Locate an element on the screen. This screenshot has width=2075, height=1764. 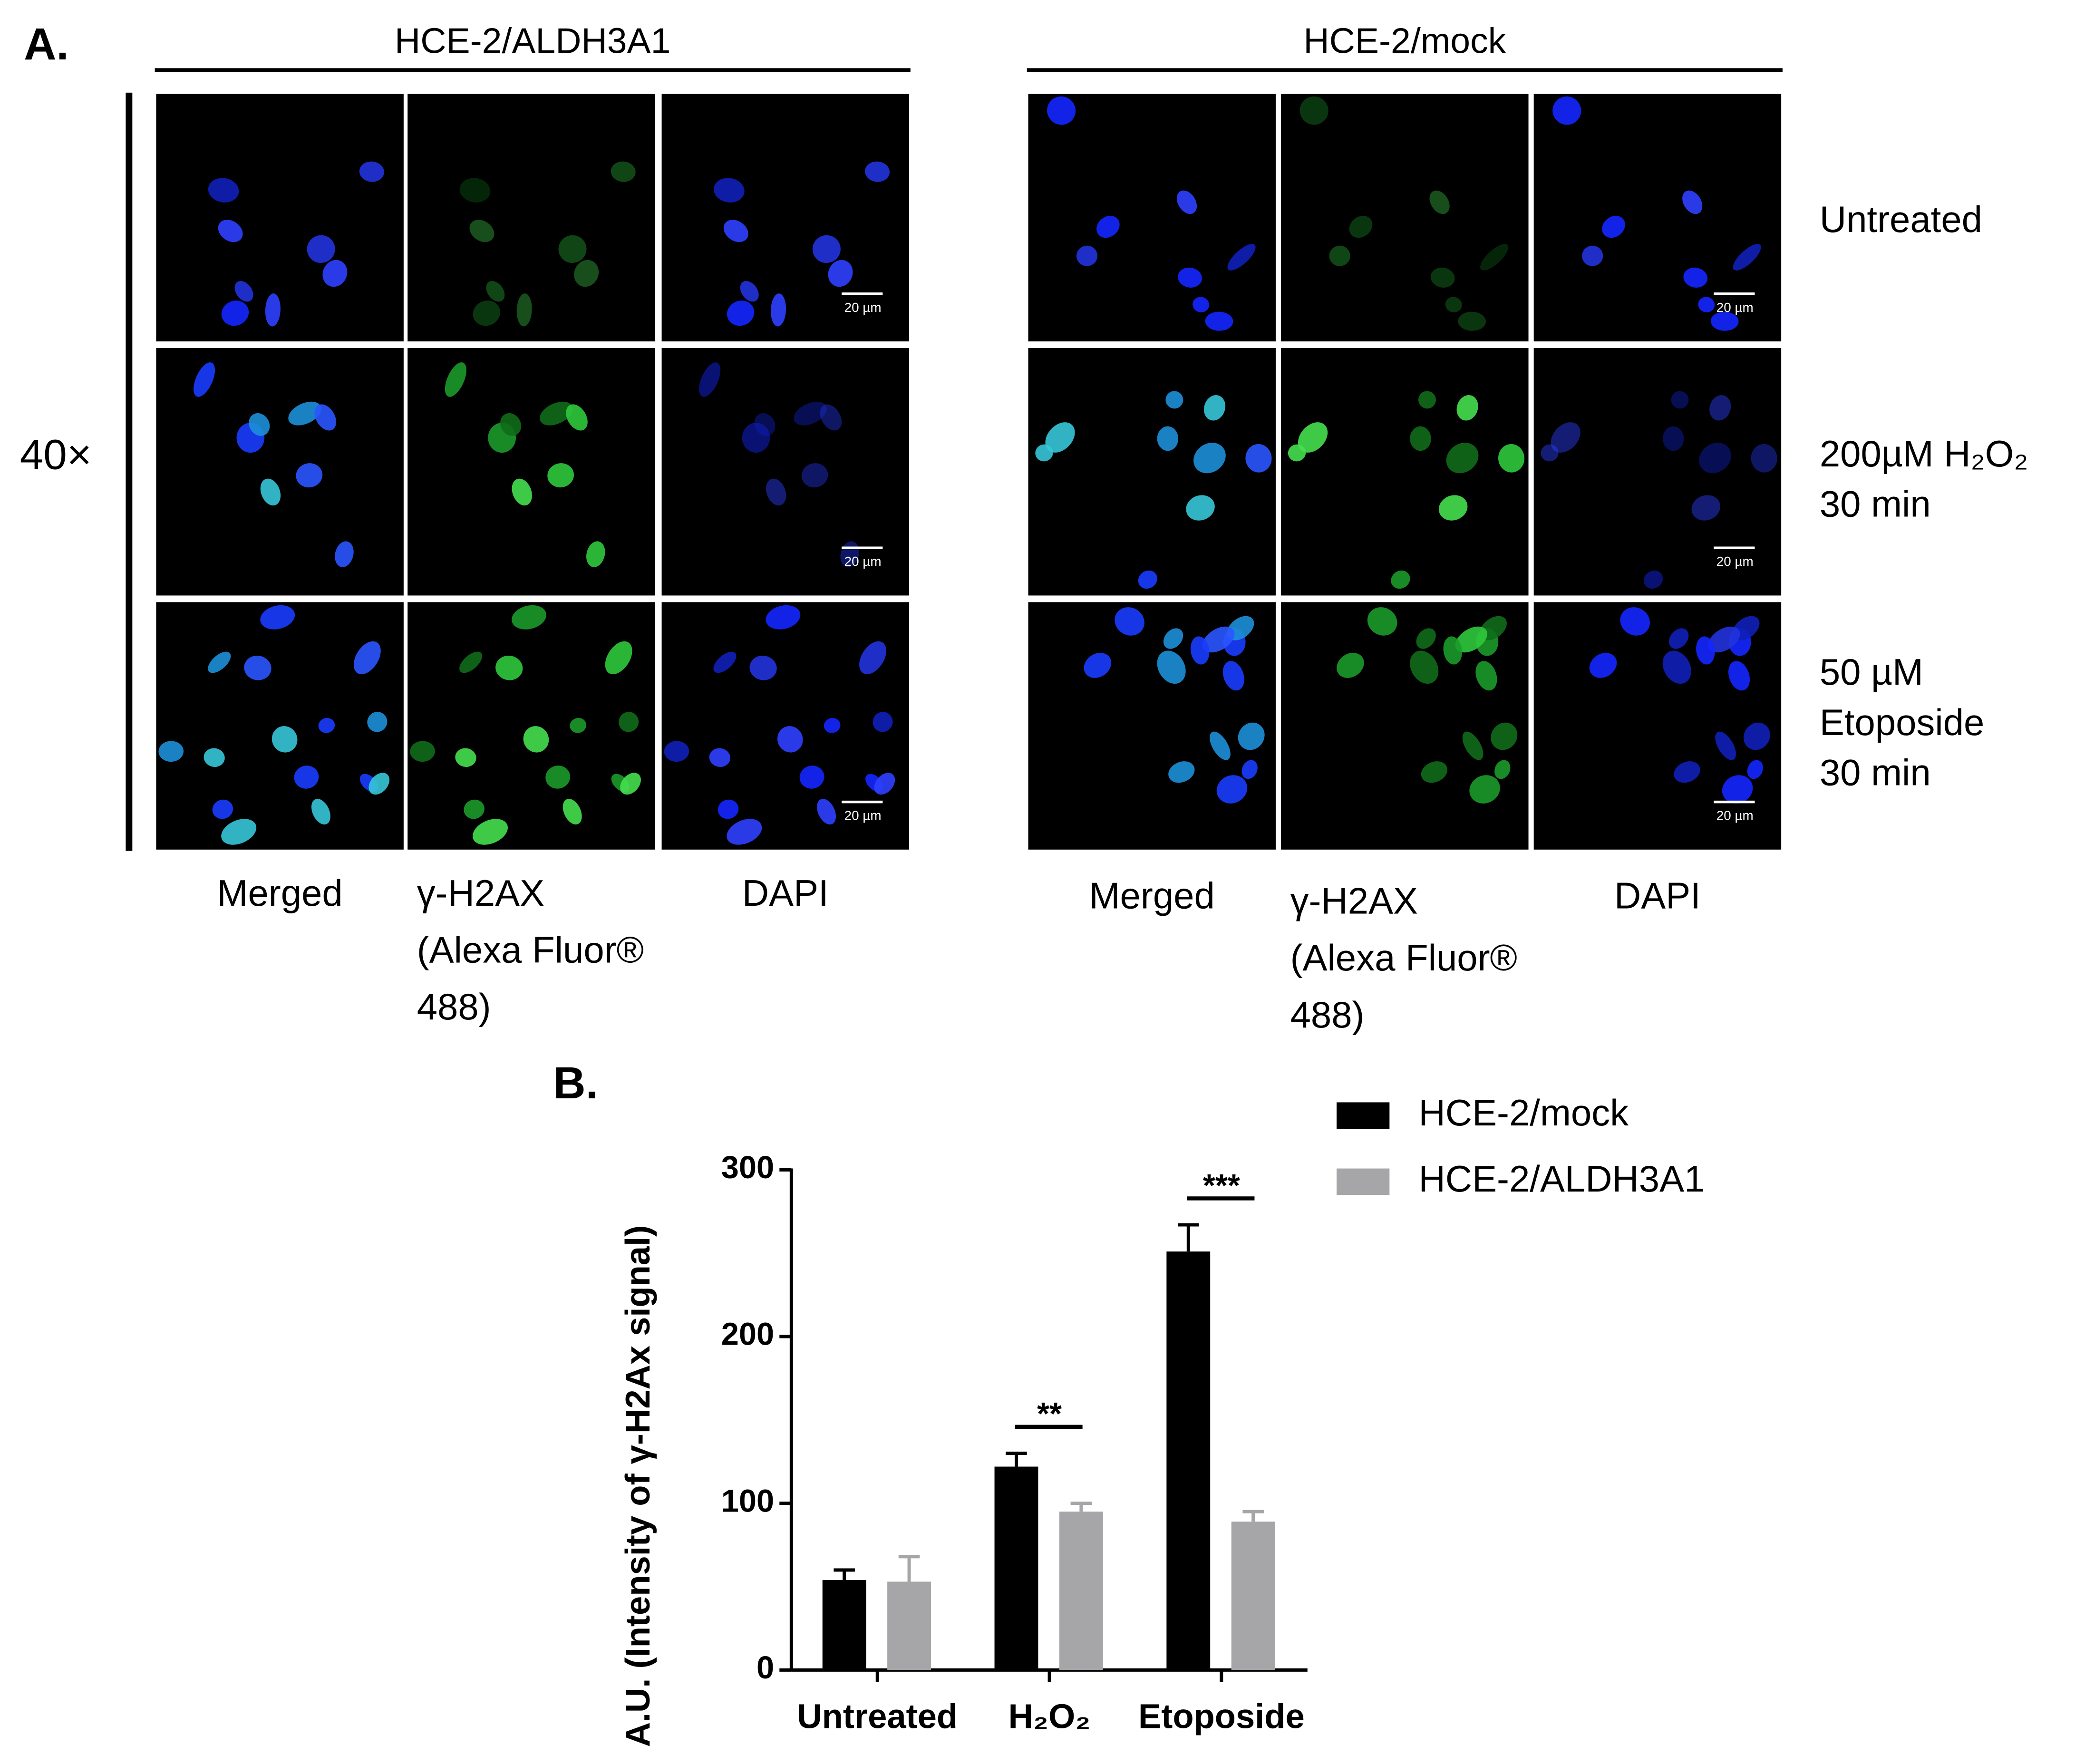
x-tick-label: Untreated is located at coordinates (877, 1716).